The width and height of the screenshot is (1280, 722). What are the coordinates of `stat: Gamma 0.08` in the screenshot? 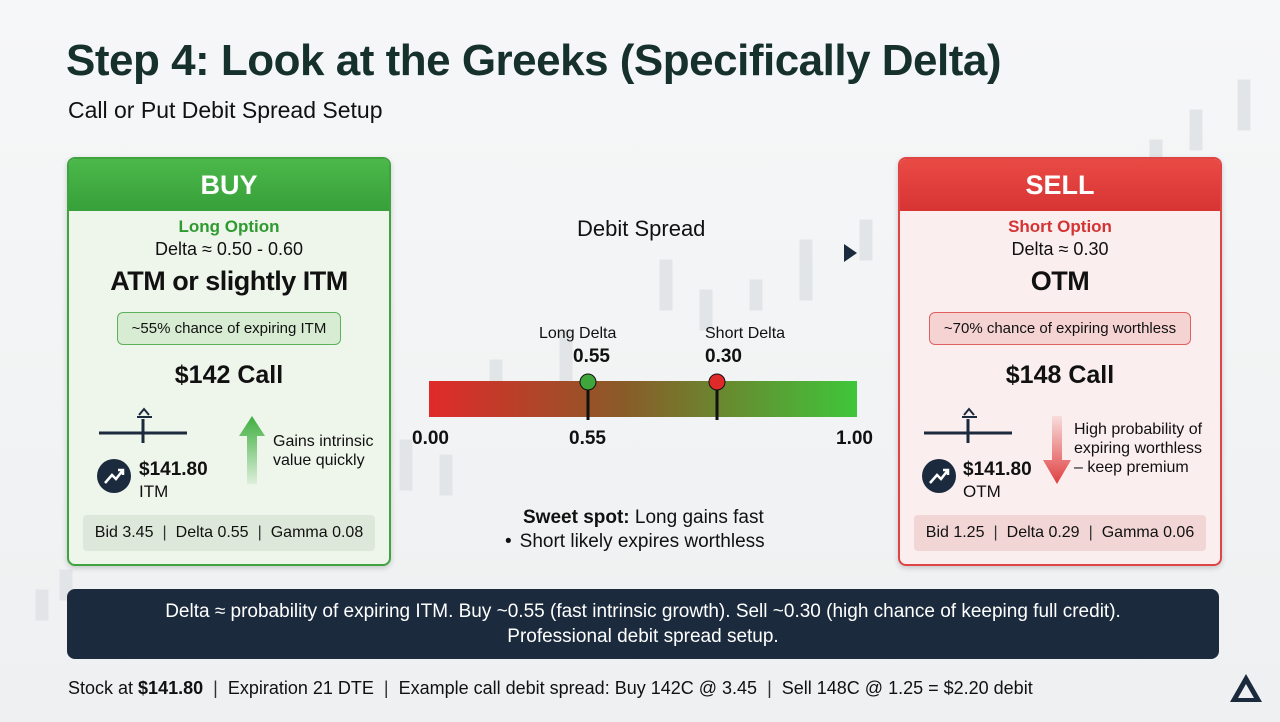 It's located at (317, 532).